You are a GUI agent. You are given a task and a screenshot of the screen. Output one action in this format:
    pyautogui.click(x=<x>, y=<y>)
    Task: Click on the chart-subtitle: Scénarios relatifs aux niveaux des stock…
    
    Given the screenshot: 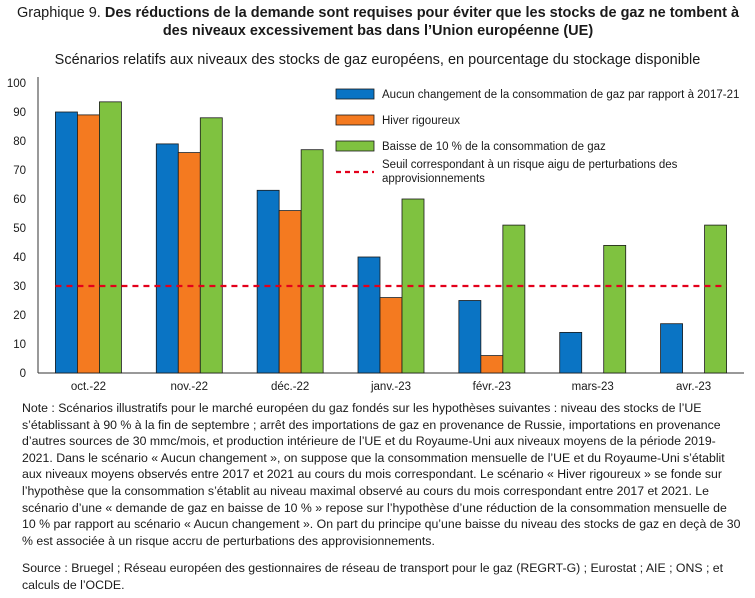 What is the action you would take?
    pyautogui.click(x=377, y=60)
    